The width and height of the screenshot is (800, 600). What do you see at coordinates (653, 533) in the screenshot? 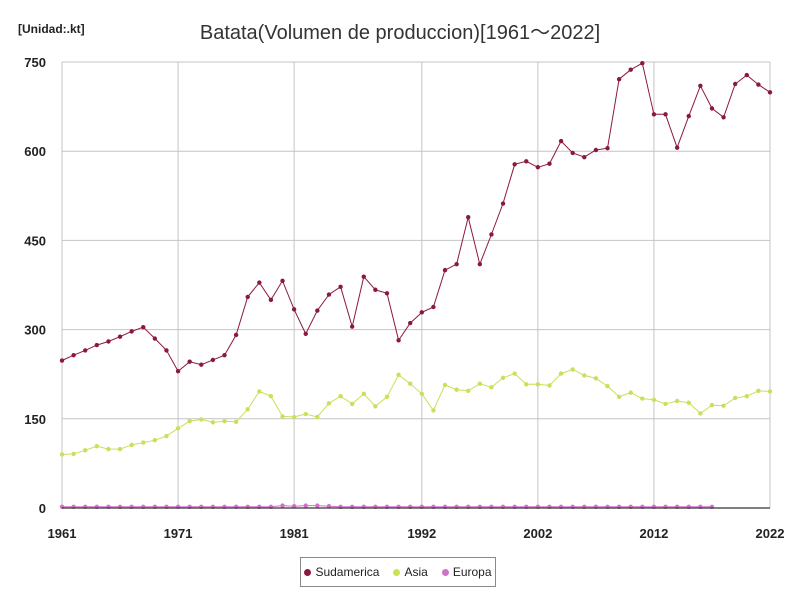
I see `x-tick-label: 2012` at bounding box center [653, 533].